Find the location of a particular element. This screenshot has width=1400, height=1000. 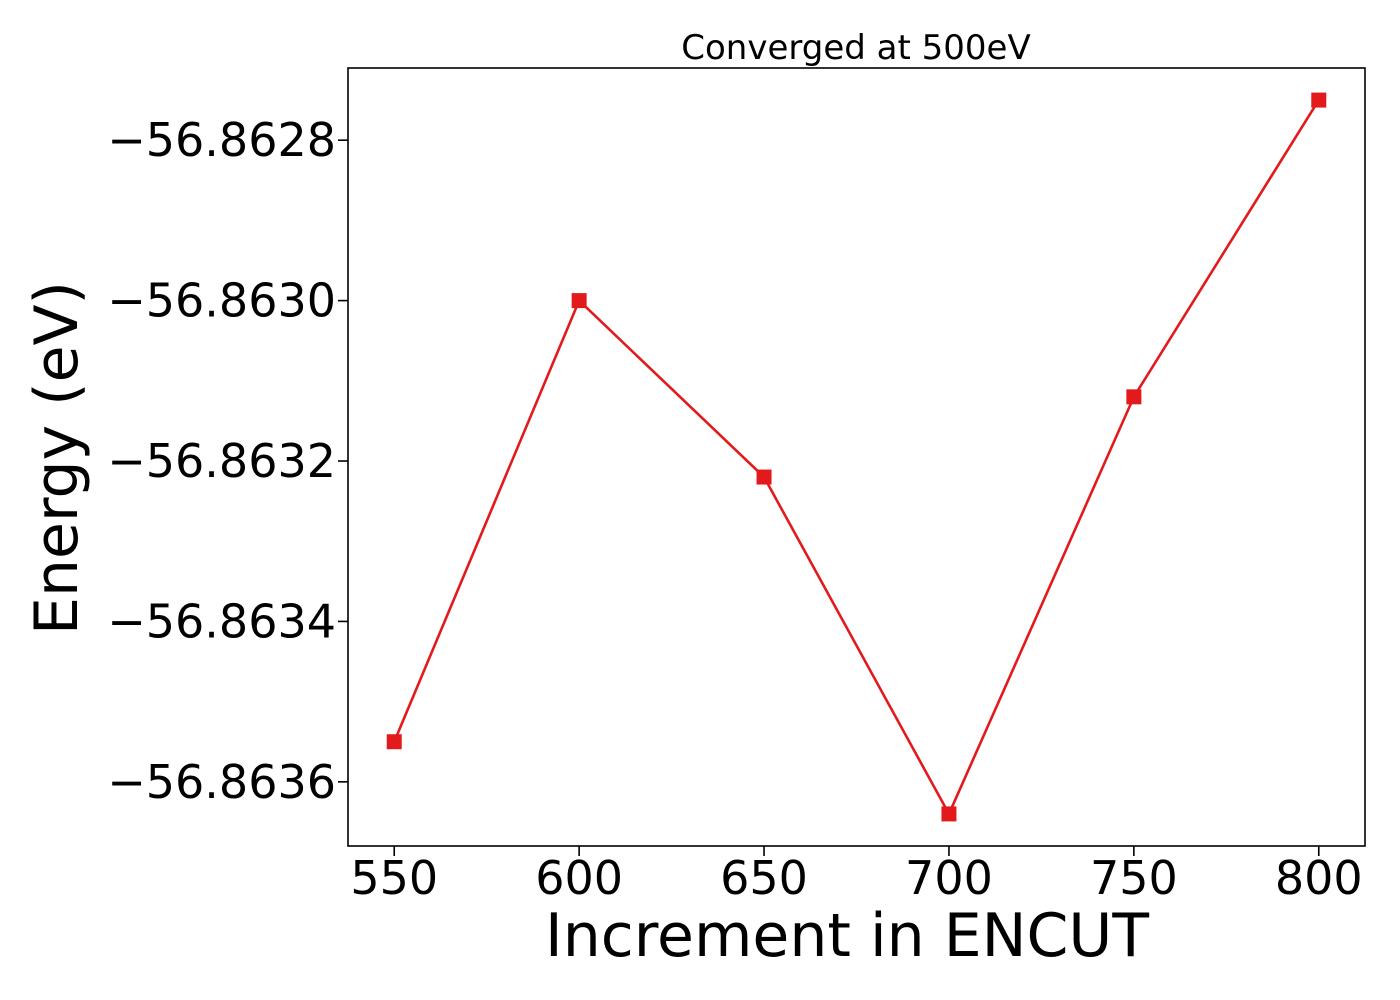

y-axis-title: Energy (eV) is located at coordinates (57, 458).